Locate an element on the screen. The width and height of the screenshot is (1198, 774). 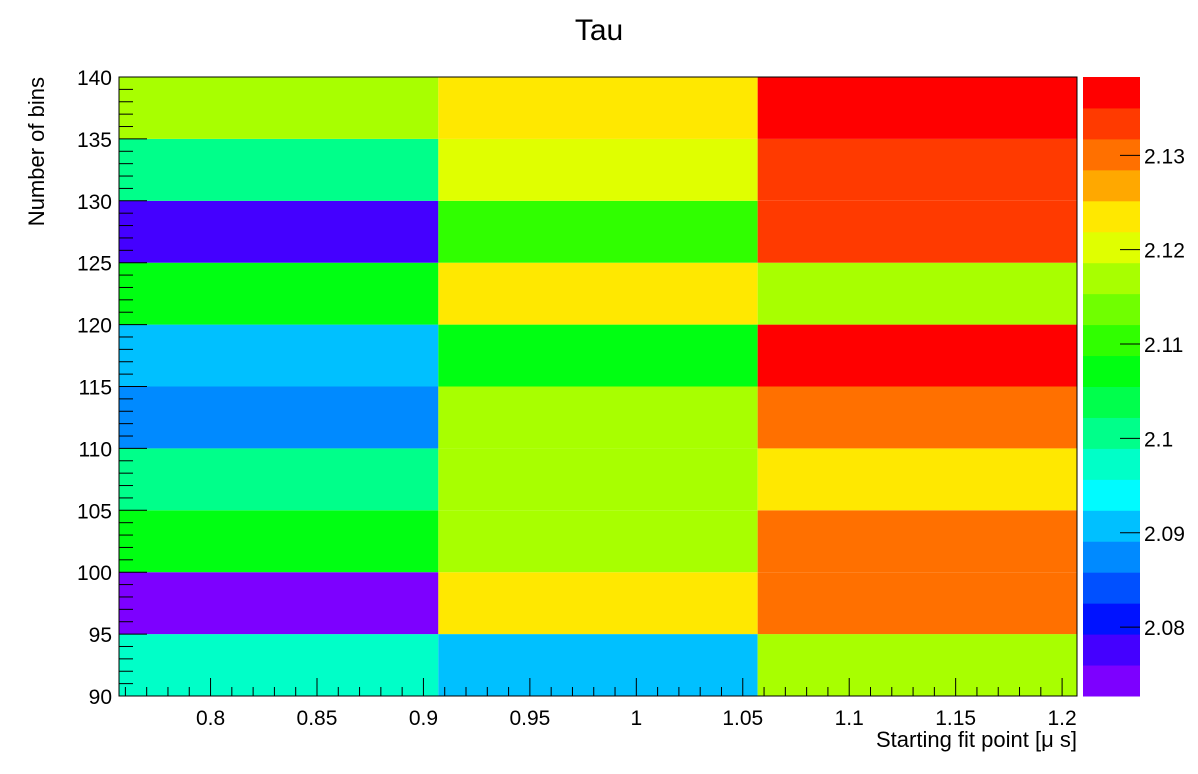
color-scale-bar is located at coordinates (1111, 387).